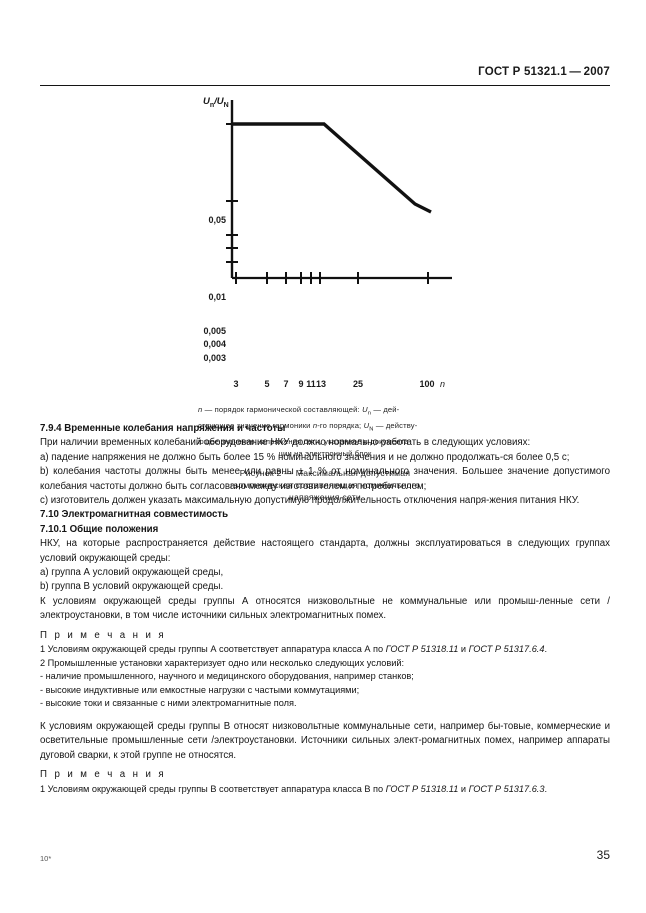  What do you see at coordinates (325, 453) in the screenshot?
I see `where-line-4: ции на электронный блок` at bounding box center [325, 453].